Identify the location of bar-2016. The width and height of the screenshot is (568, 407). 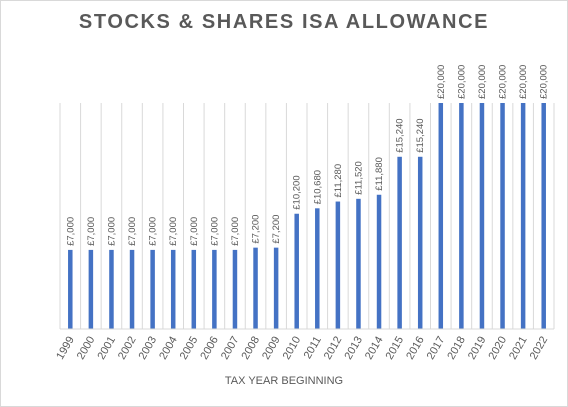
(420, 242).